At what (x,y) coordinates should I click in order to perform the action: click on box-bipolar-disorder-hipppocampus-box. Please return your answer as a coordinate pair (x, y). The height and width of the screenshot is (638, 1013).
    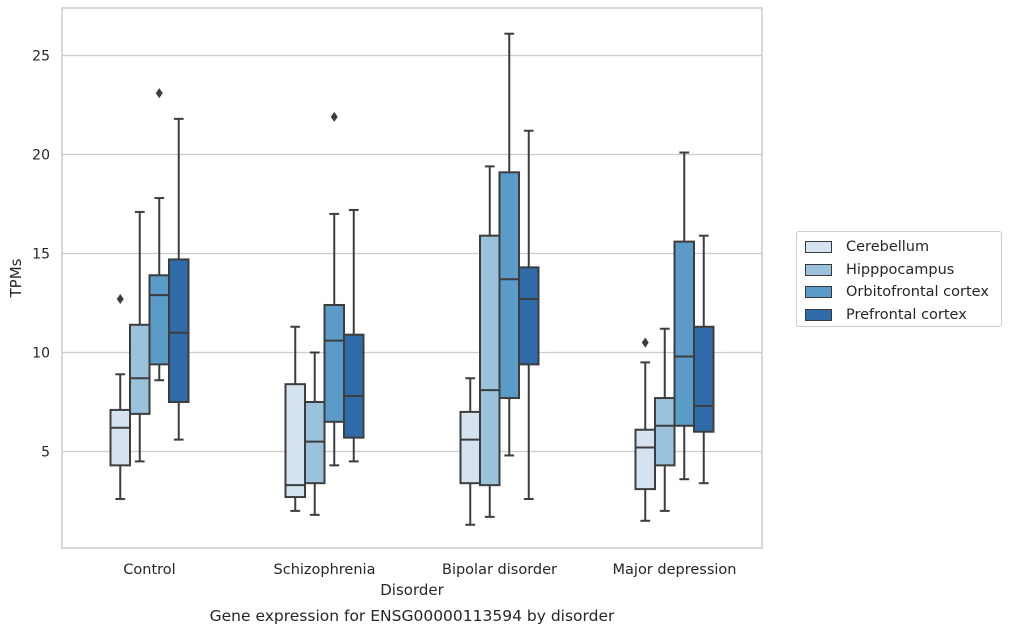
    Looking at the image, I should click on (490, 360).